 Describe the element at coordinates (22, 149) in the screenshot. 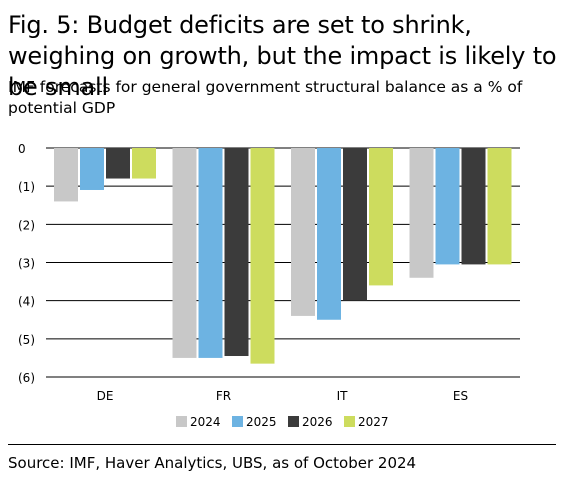

I see `y-tick-label: 0` at that location.